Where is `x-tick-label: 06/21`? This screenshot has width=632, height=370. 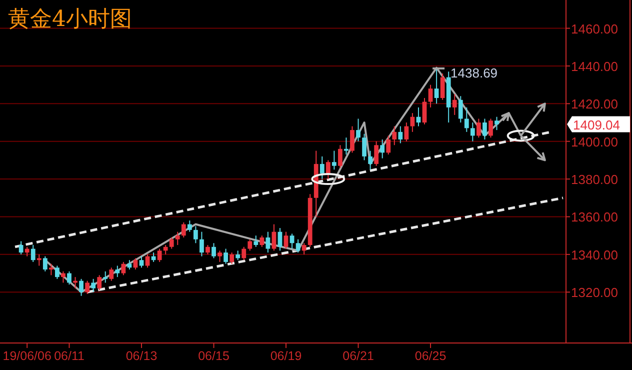
x-tick-label: 06/21 is located at coordinates (358, 356).